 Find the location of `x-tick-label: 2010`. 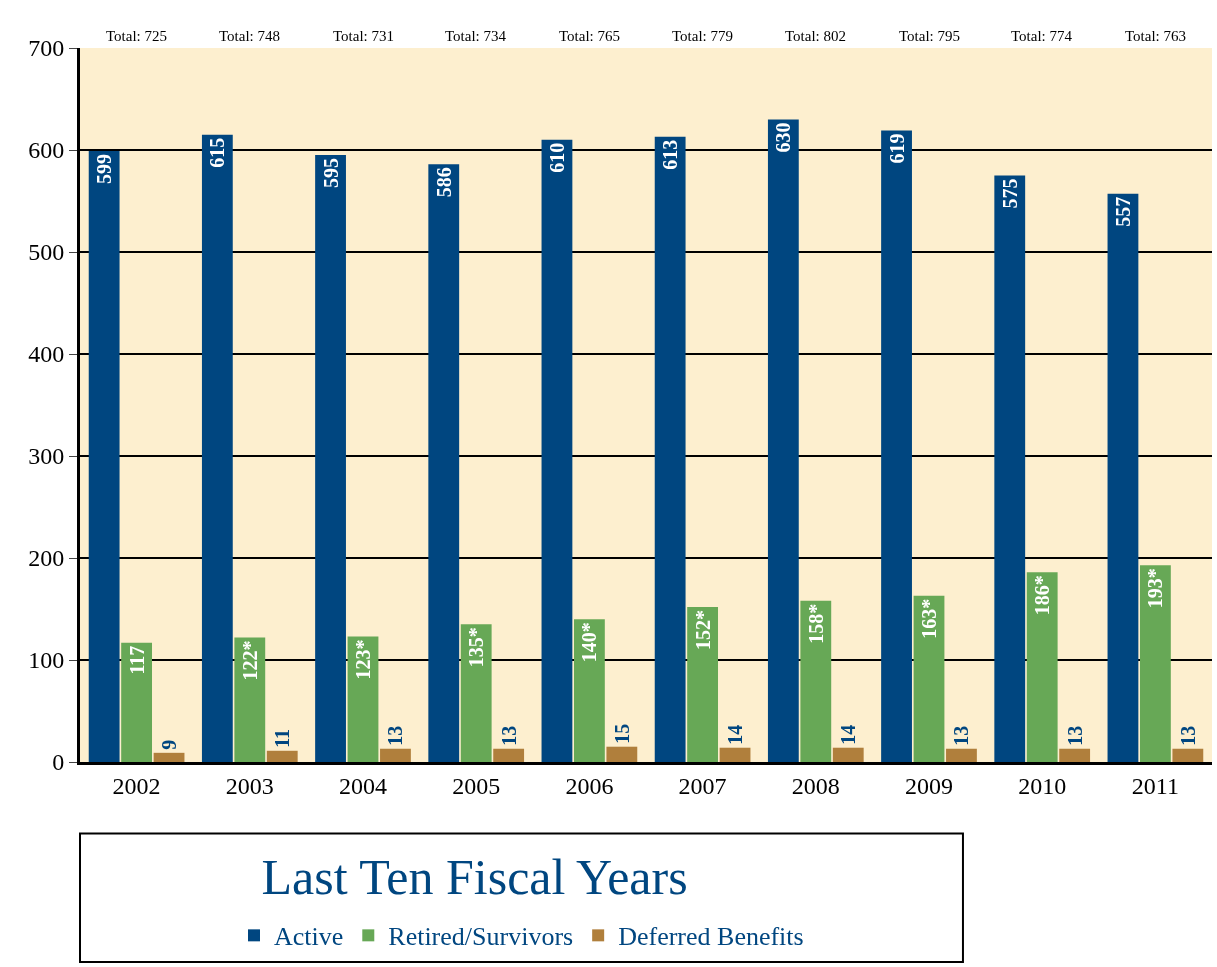

x-tick-label: 2010 is located at coordinates (1042, 785).